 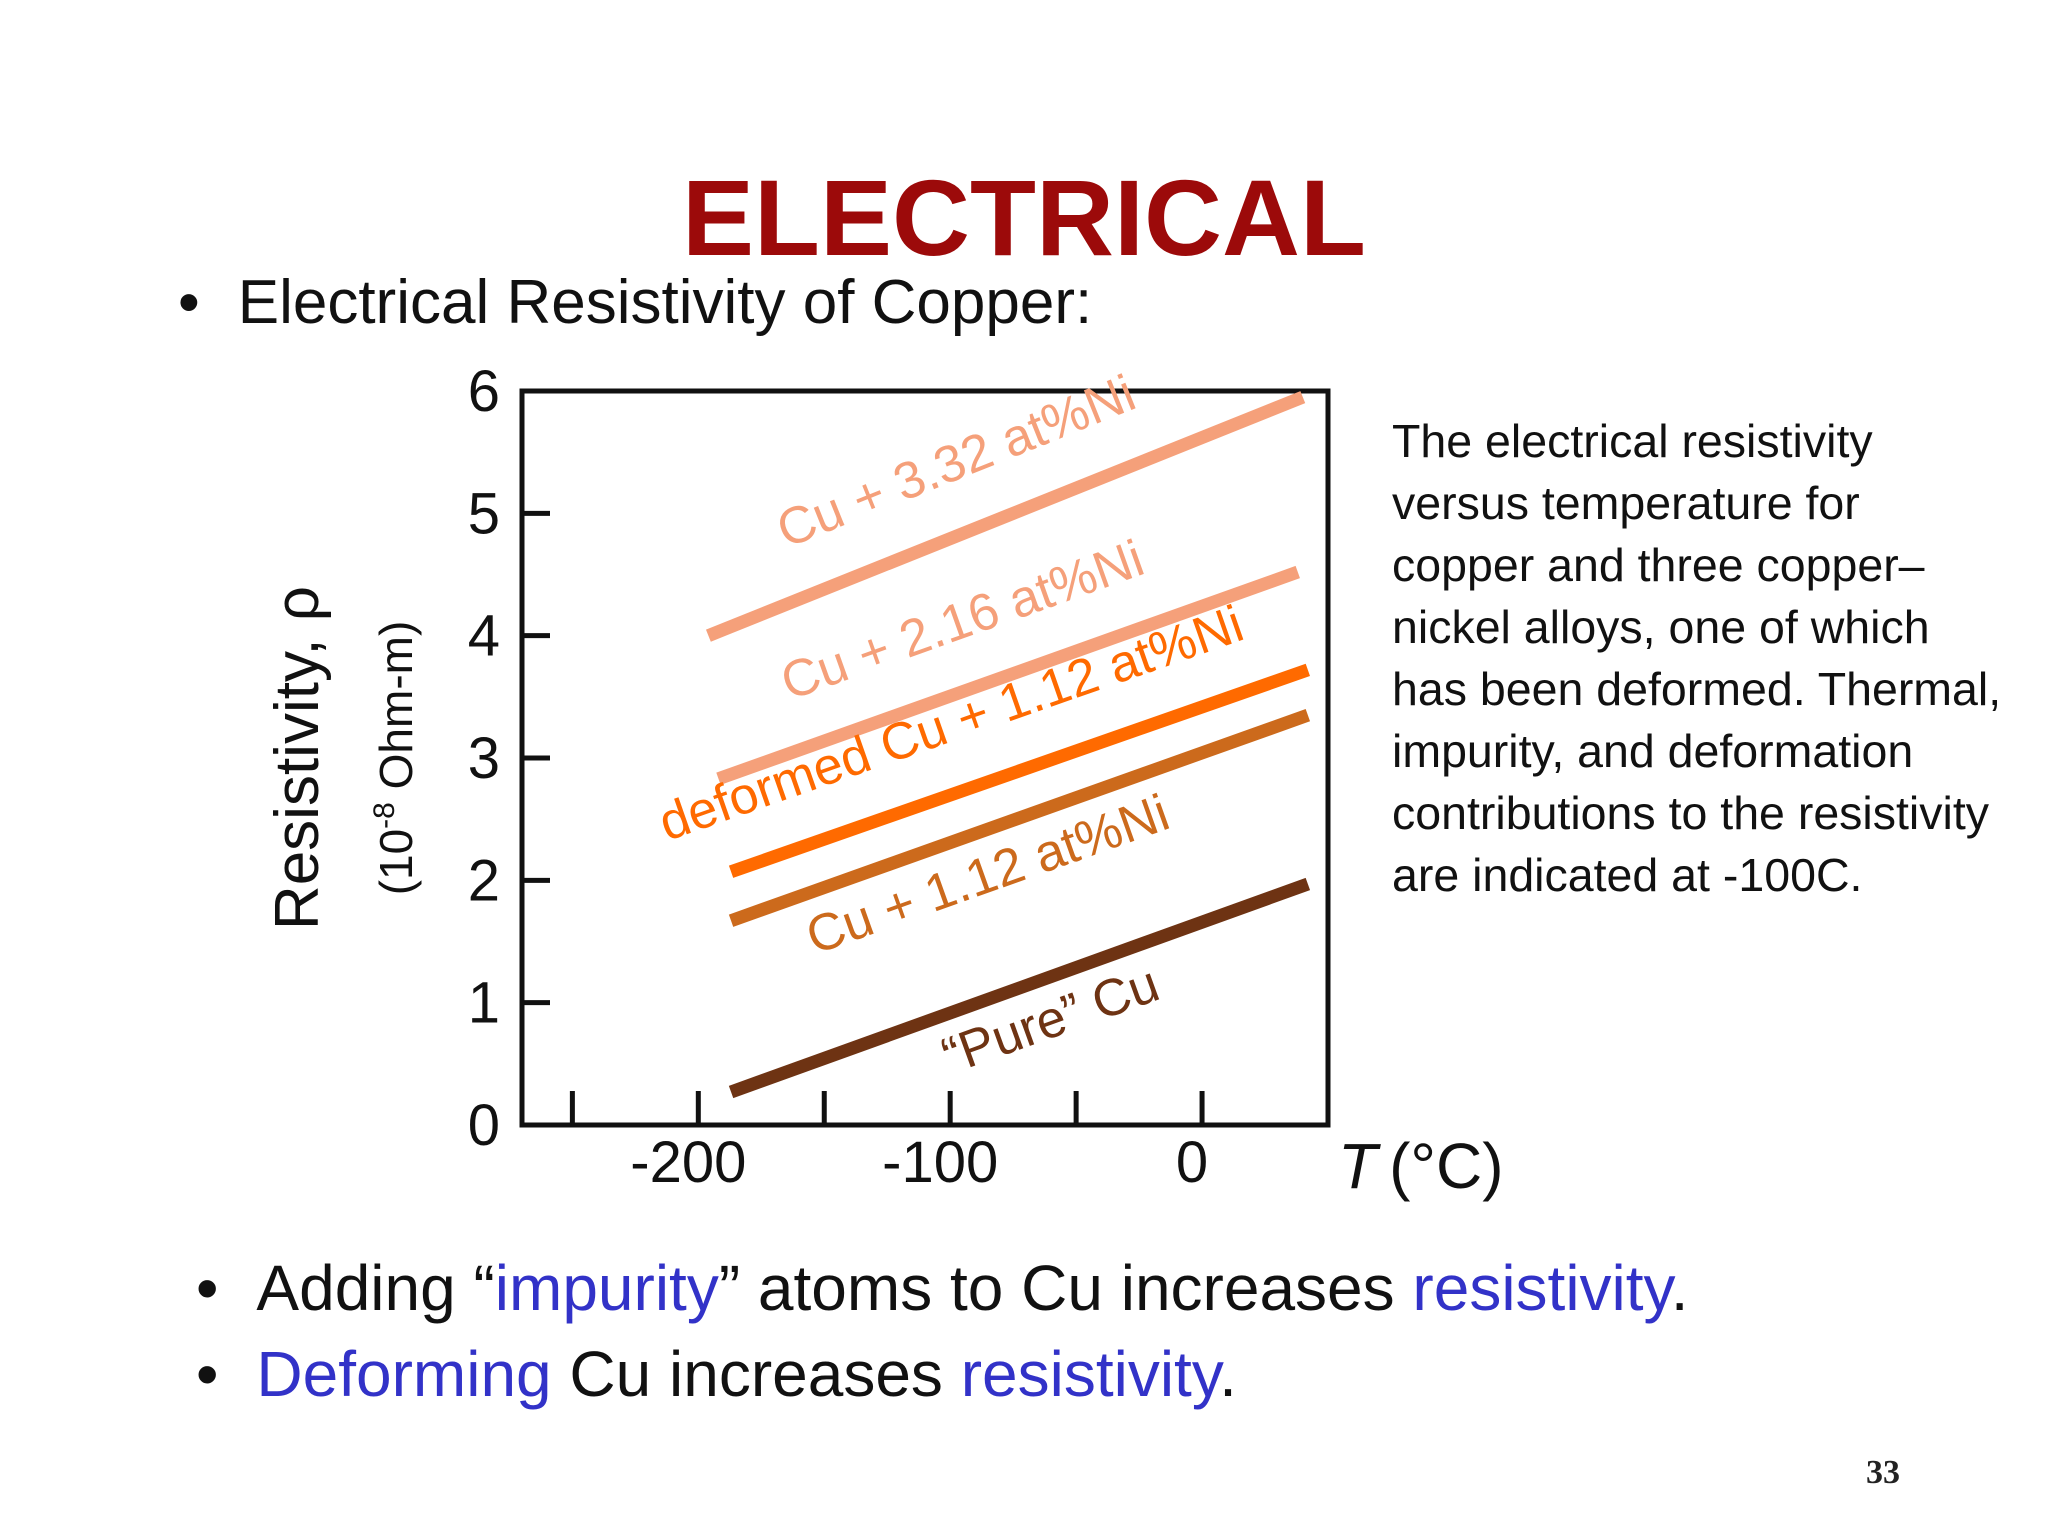 I want to click on series-lines, so click(x=1008, y=745).